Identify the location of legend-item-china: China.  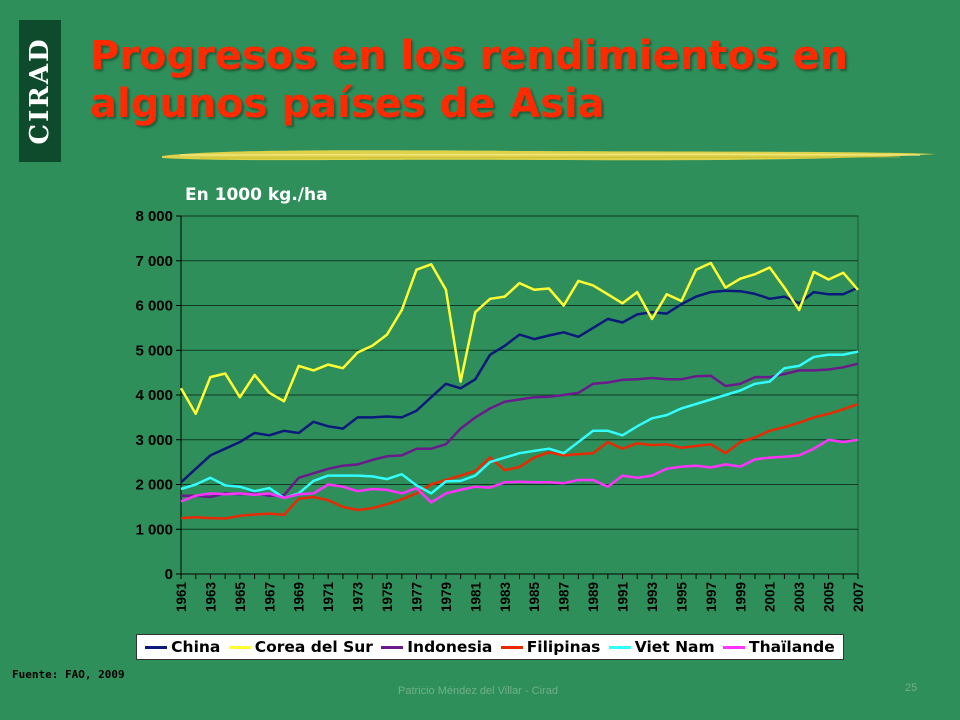
(182, 647).